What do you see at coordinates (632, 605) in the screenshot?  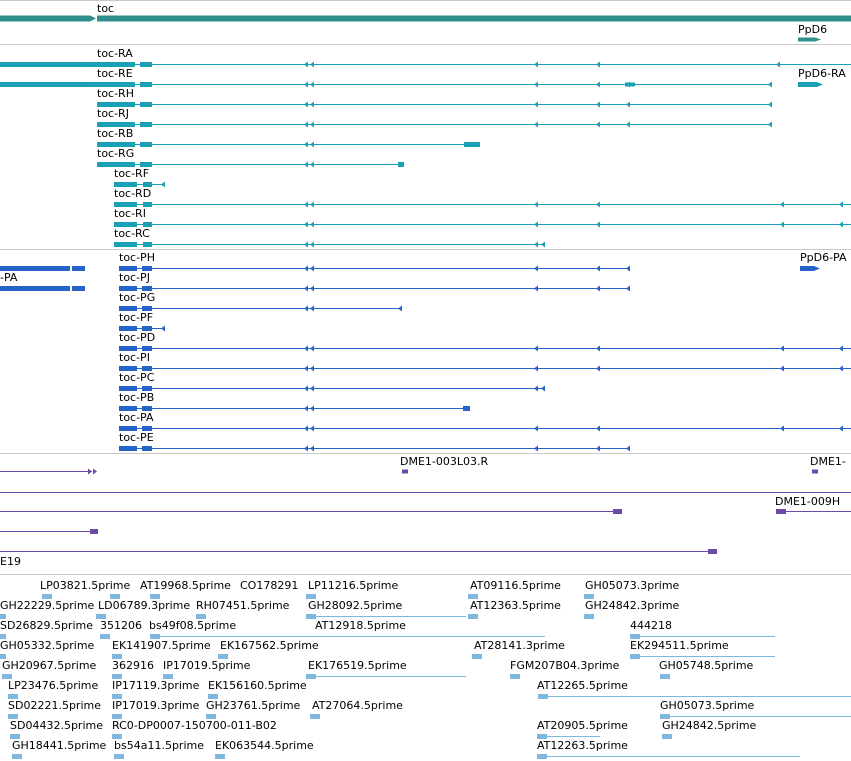 I see `feature-label: GH24842.3prime` at bounding box center [632, 605].